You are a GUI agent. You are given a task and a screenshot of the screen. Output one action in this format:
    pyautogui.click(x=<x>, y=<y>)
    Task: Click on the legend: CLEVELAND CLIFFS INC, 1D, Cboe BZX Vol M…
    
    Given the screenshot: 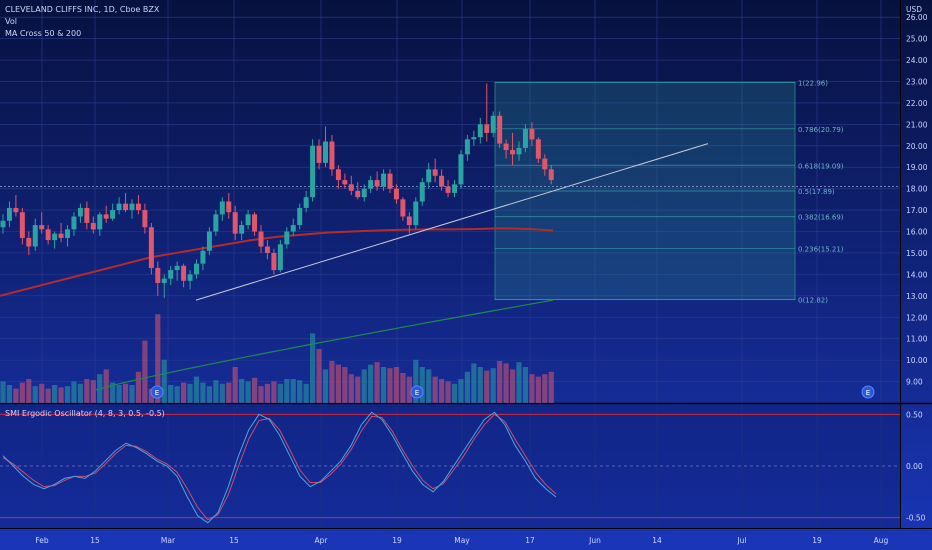 What is the action you would take?
    pyautogui.click(x=82, y=22)
    